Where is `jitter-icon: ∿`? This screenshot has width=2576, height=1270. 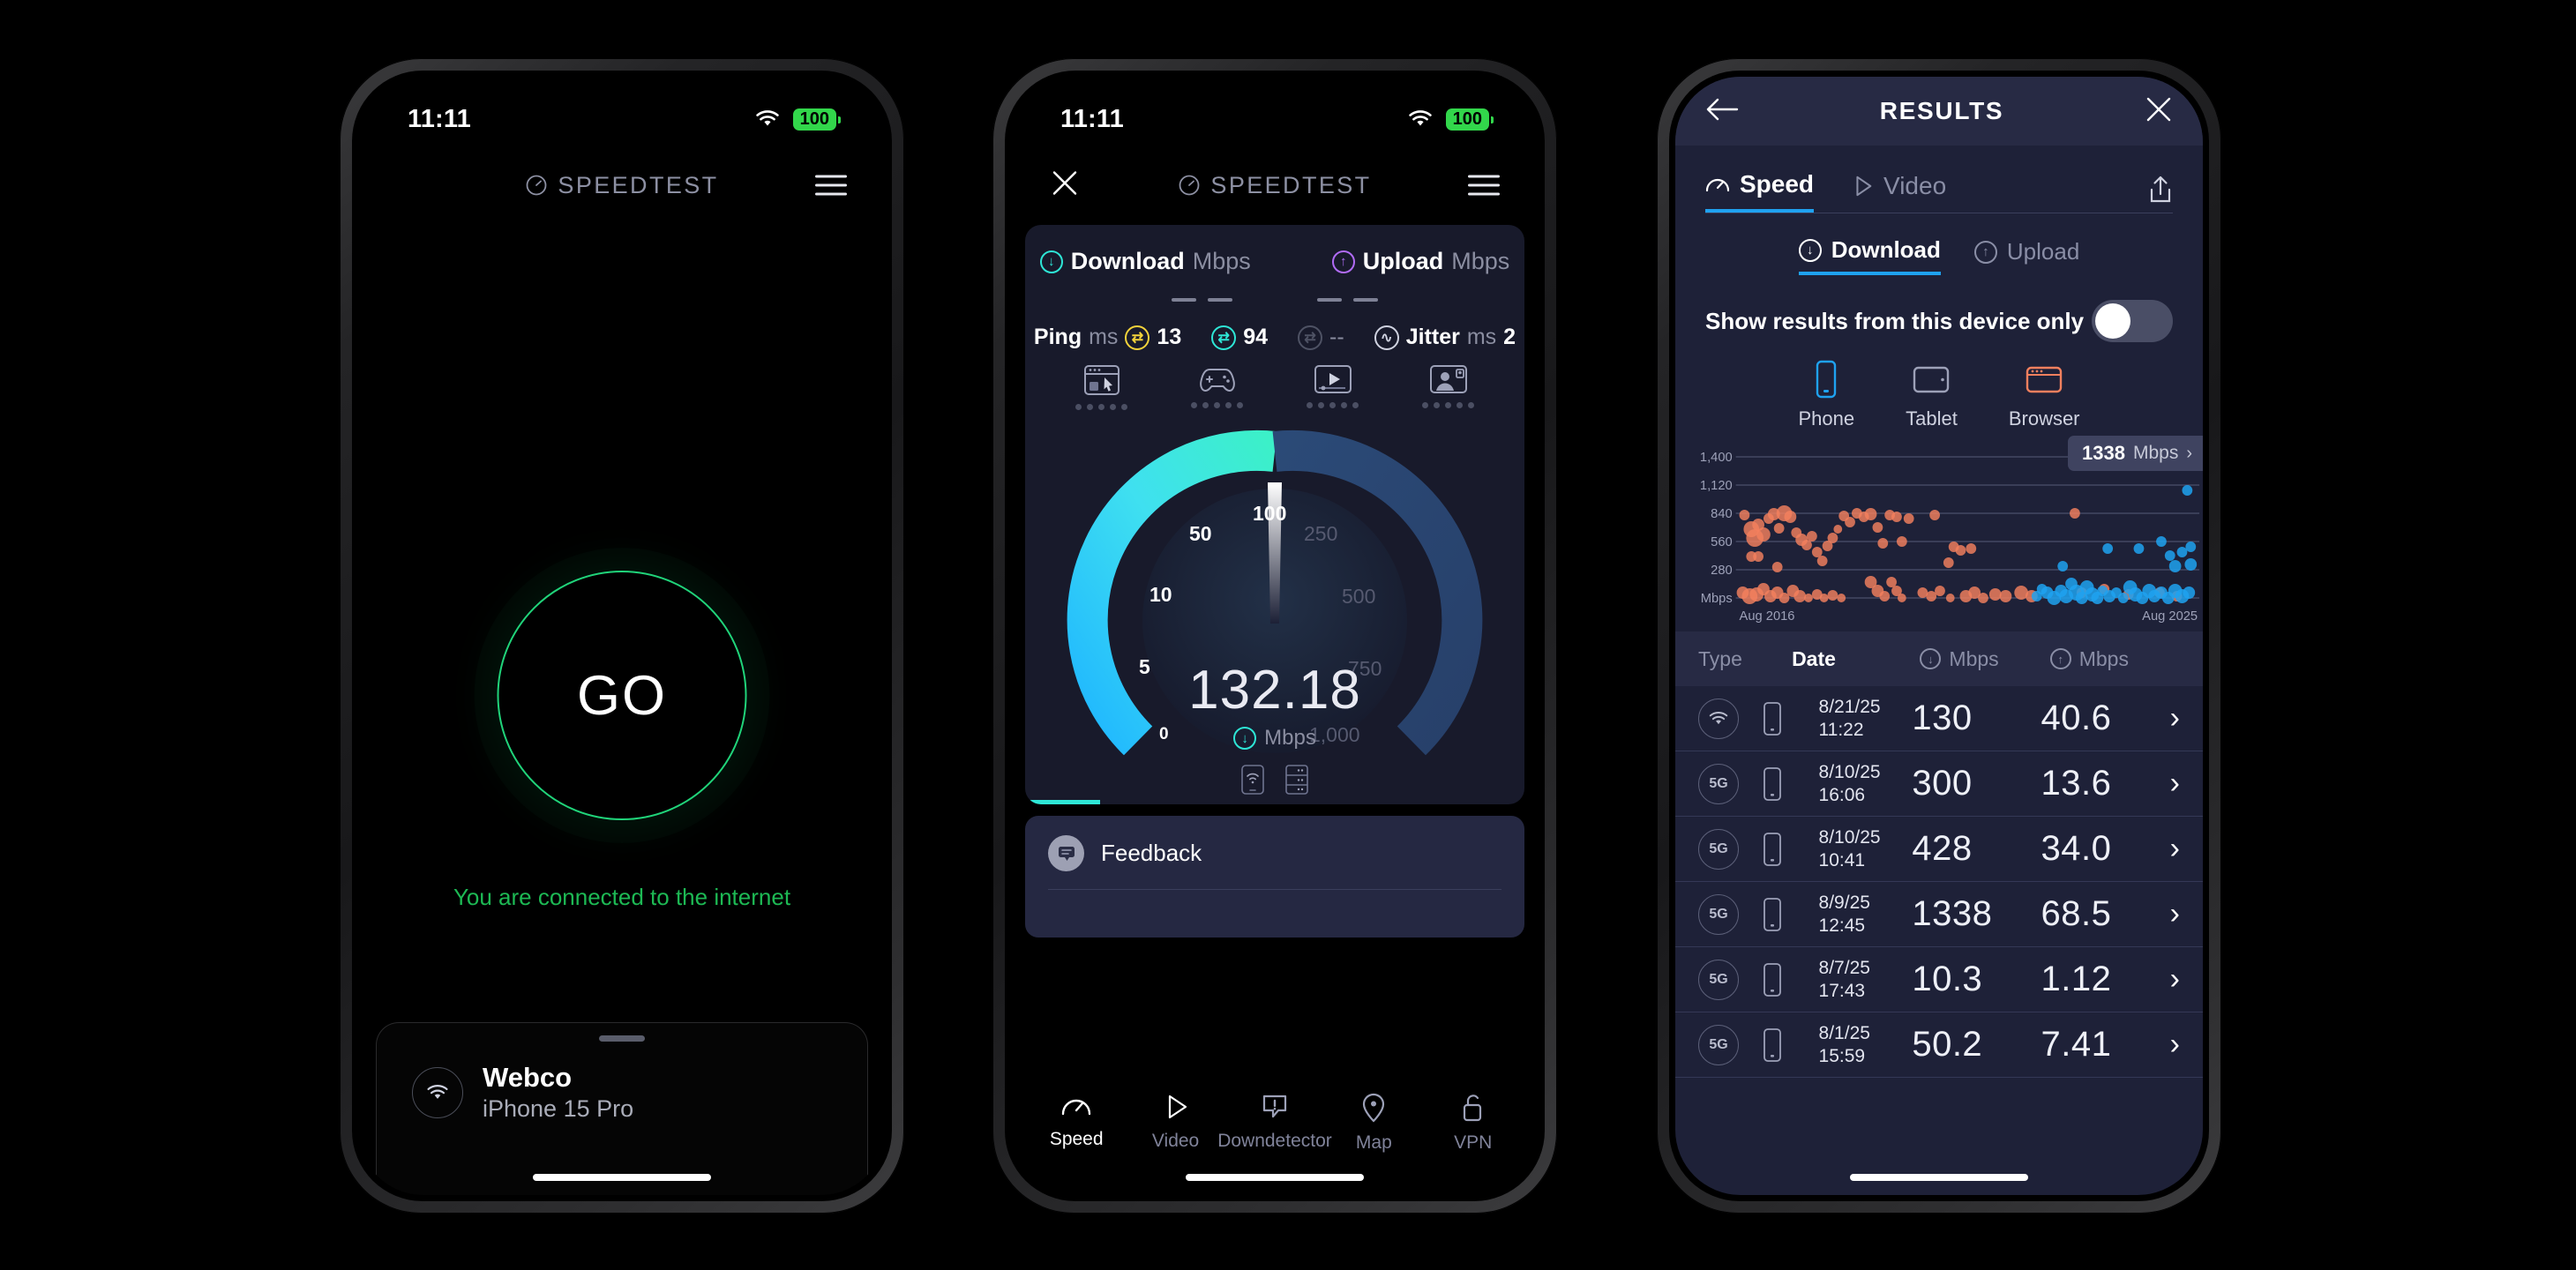 jitter-icon: ∿ is located at coordinates (1387, 337).